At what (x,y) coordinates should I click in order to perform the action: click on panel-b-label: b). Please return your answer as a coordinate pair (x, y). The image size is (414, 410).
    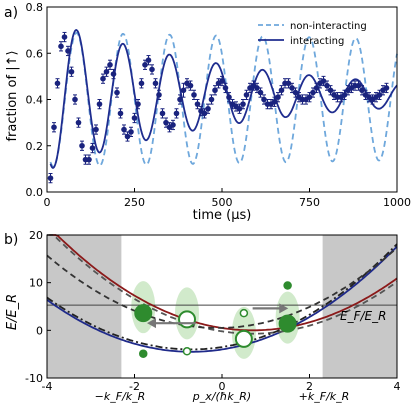
    Looking at the image, I should click on (11, 240).